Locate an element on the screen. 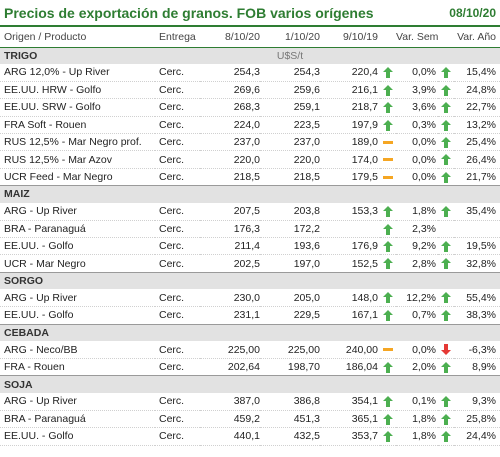 This screenshot has height=457, width=500. price-week-ago-cell: 223,5 is located at coordinates (290, 125).